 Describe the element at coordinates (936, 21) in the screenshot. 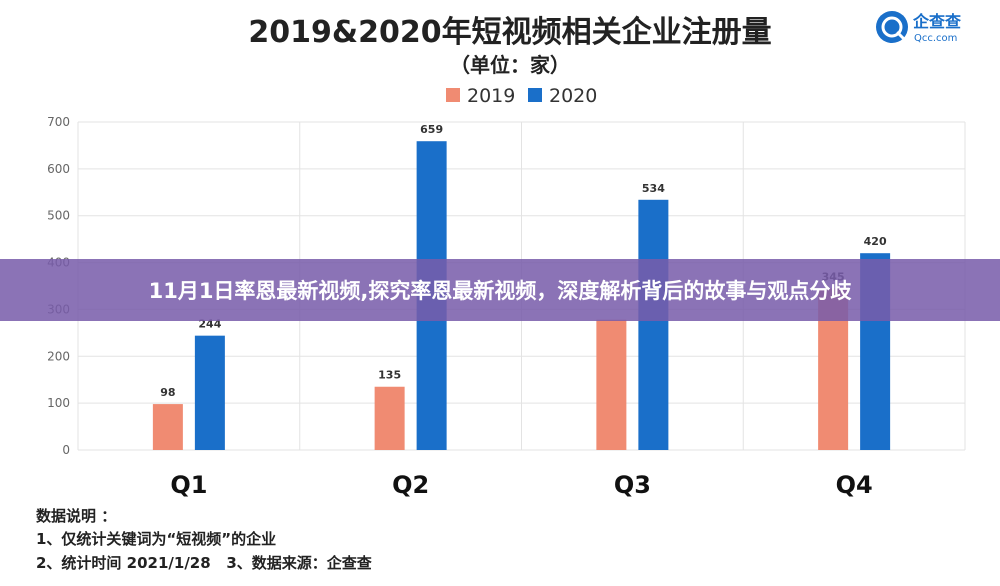

I see `logo-name: 企查查` at that location.